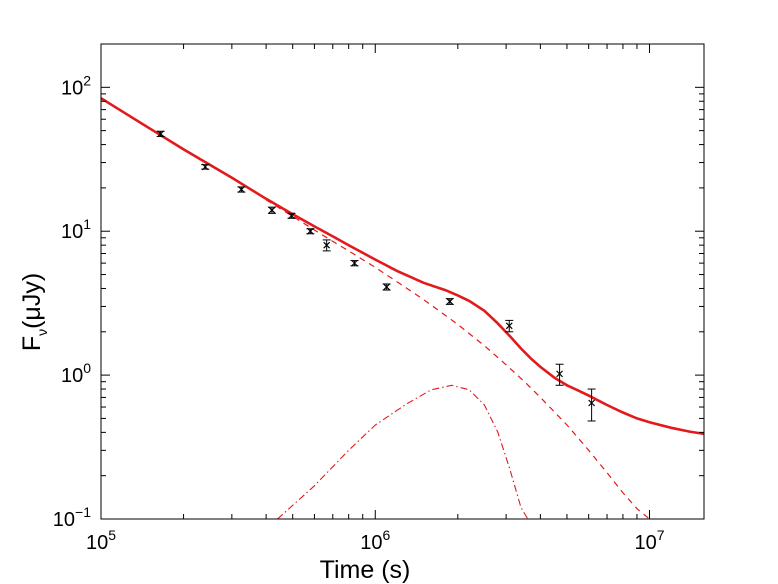  Describe the element at coordinates (87, 368) in the screenshot. I see `tick-label-exponent: 0` at that location.